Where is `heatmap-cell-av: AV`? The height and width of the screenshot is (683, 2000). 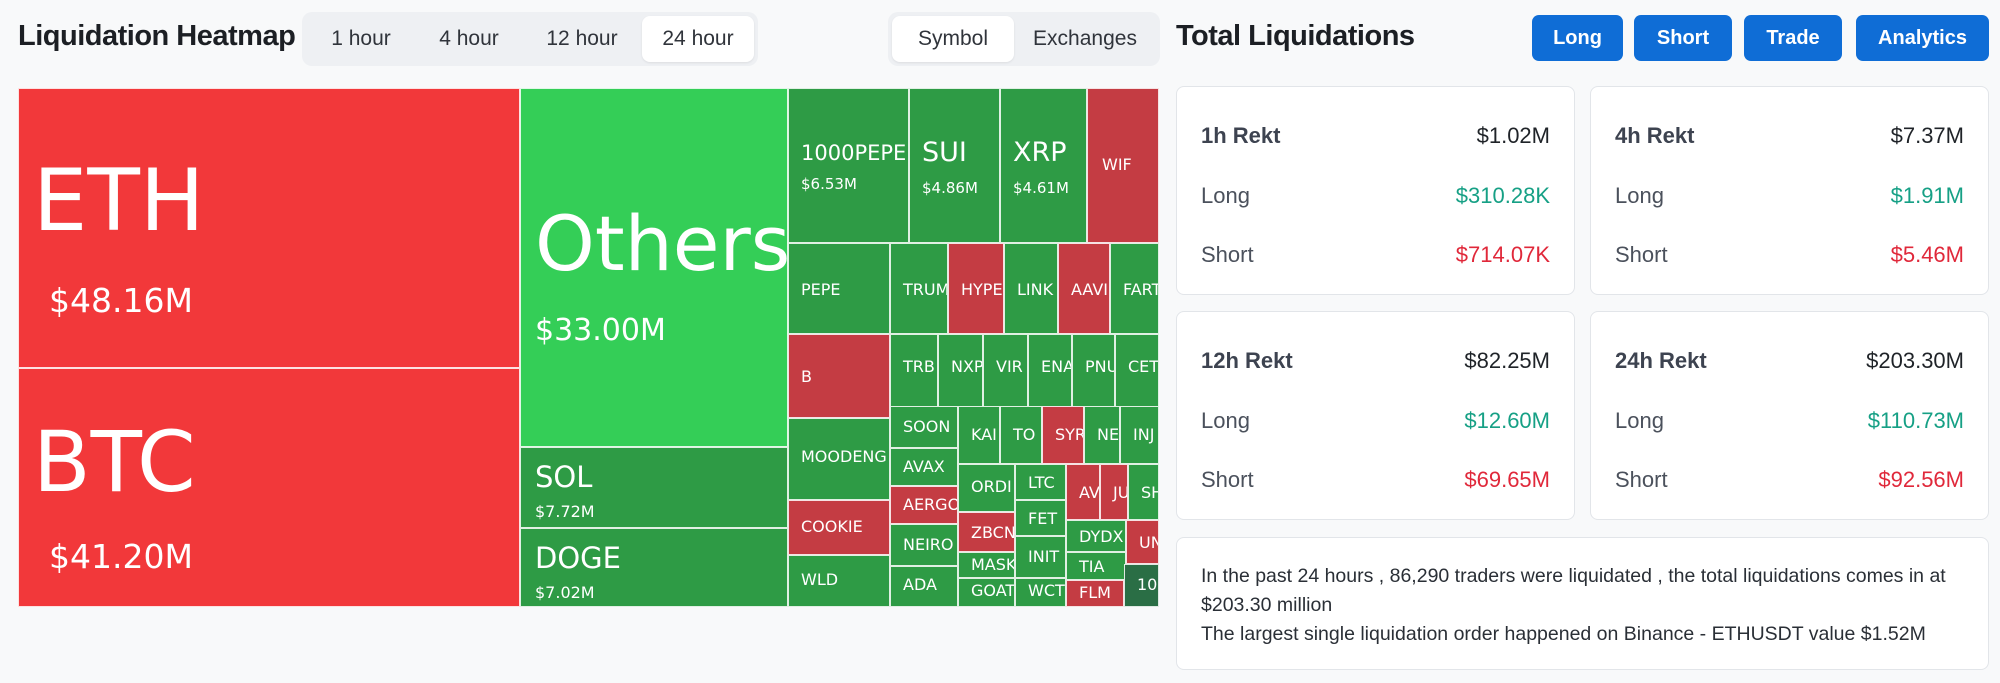
heatmap-cell-av: AV is located at coordinates (1083, 492).